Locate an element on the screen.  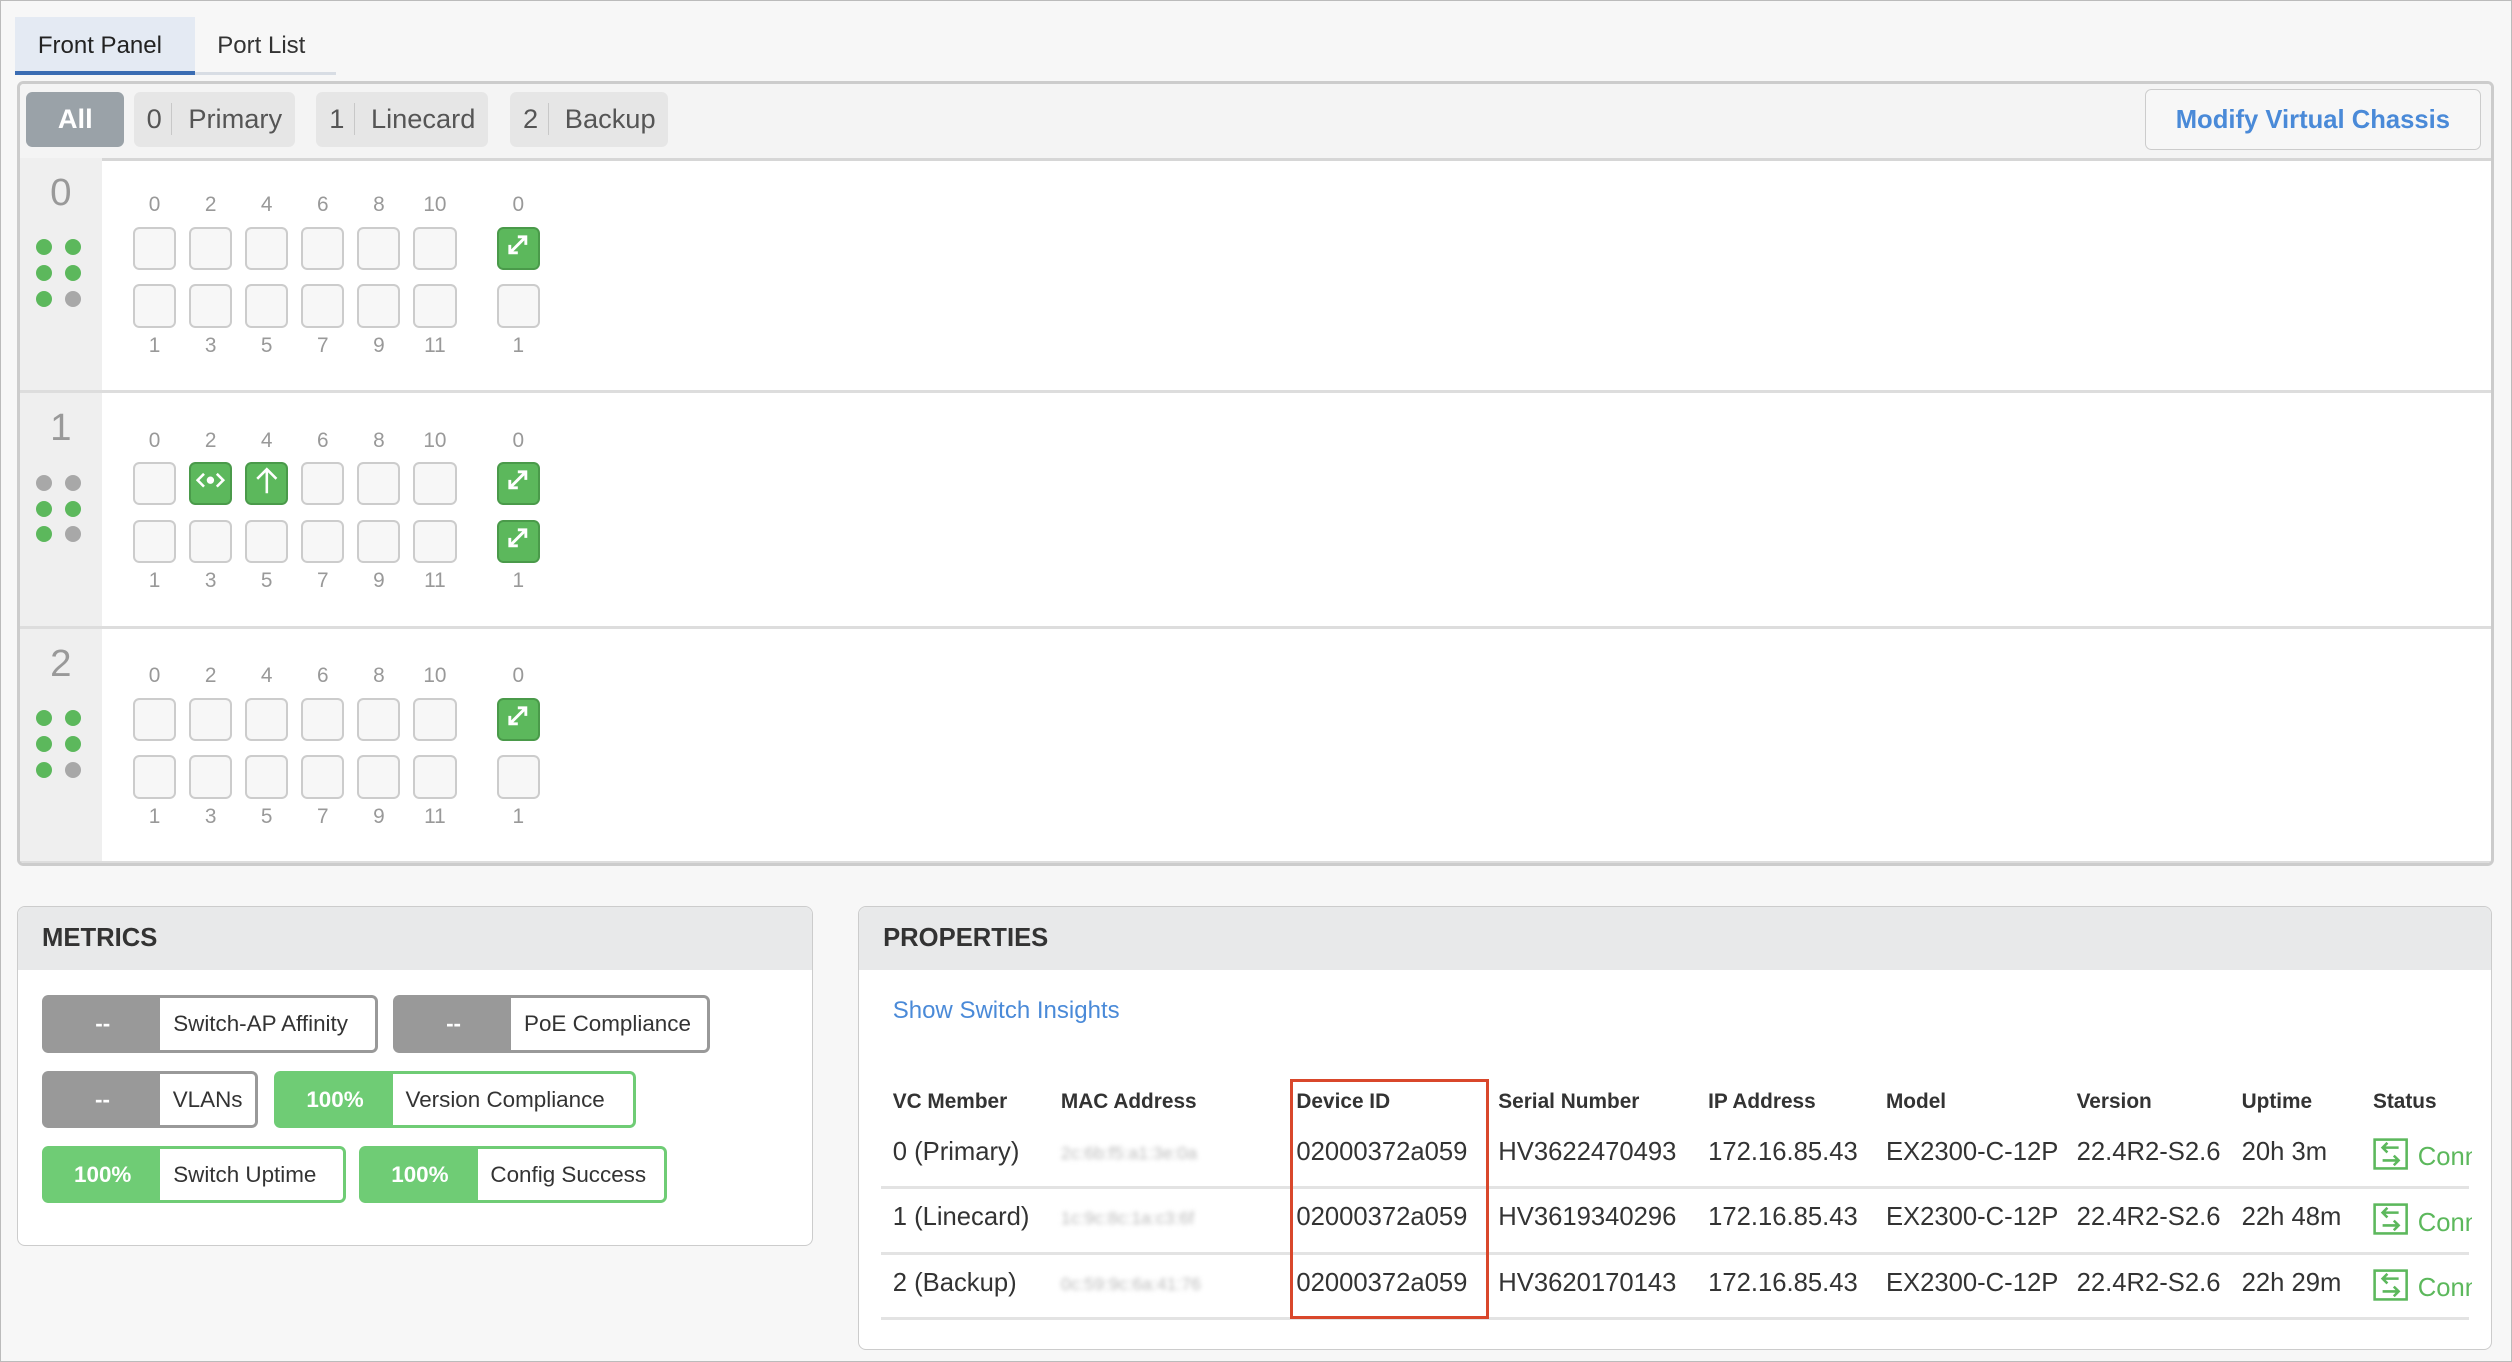
metric-label: VLANs is located at coordinates (207, 1099).